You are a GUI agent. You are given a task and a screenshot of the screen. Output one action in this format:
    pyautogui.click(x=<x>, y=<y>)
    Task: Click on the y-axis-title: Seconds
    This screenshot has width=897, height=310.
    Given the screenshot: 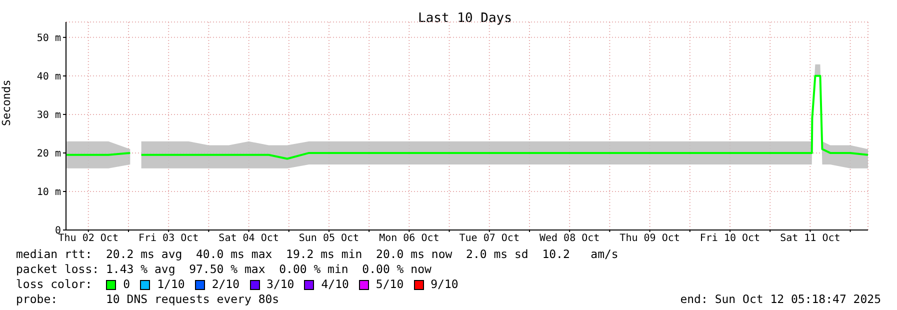 What is the action you would take?
    pyautogui.click(x=6, y=103)
    